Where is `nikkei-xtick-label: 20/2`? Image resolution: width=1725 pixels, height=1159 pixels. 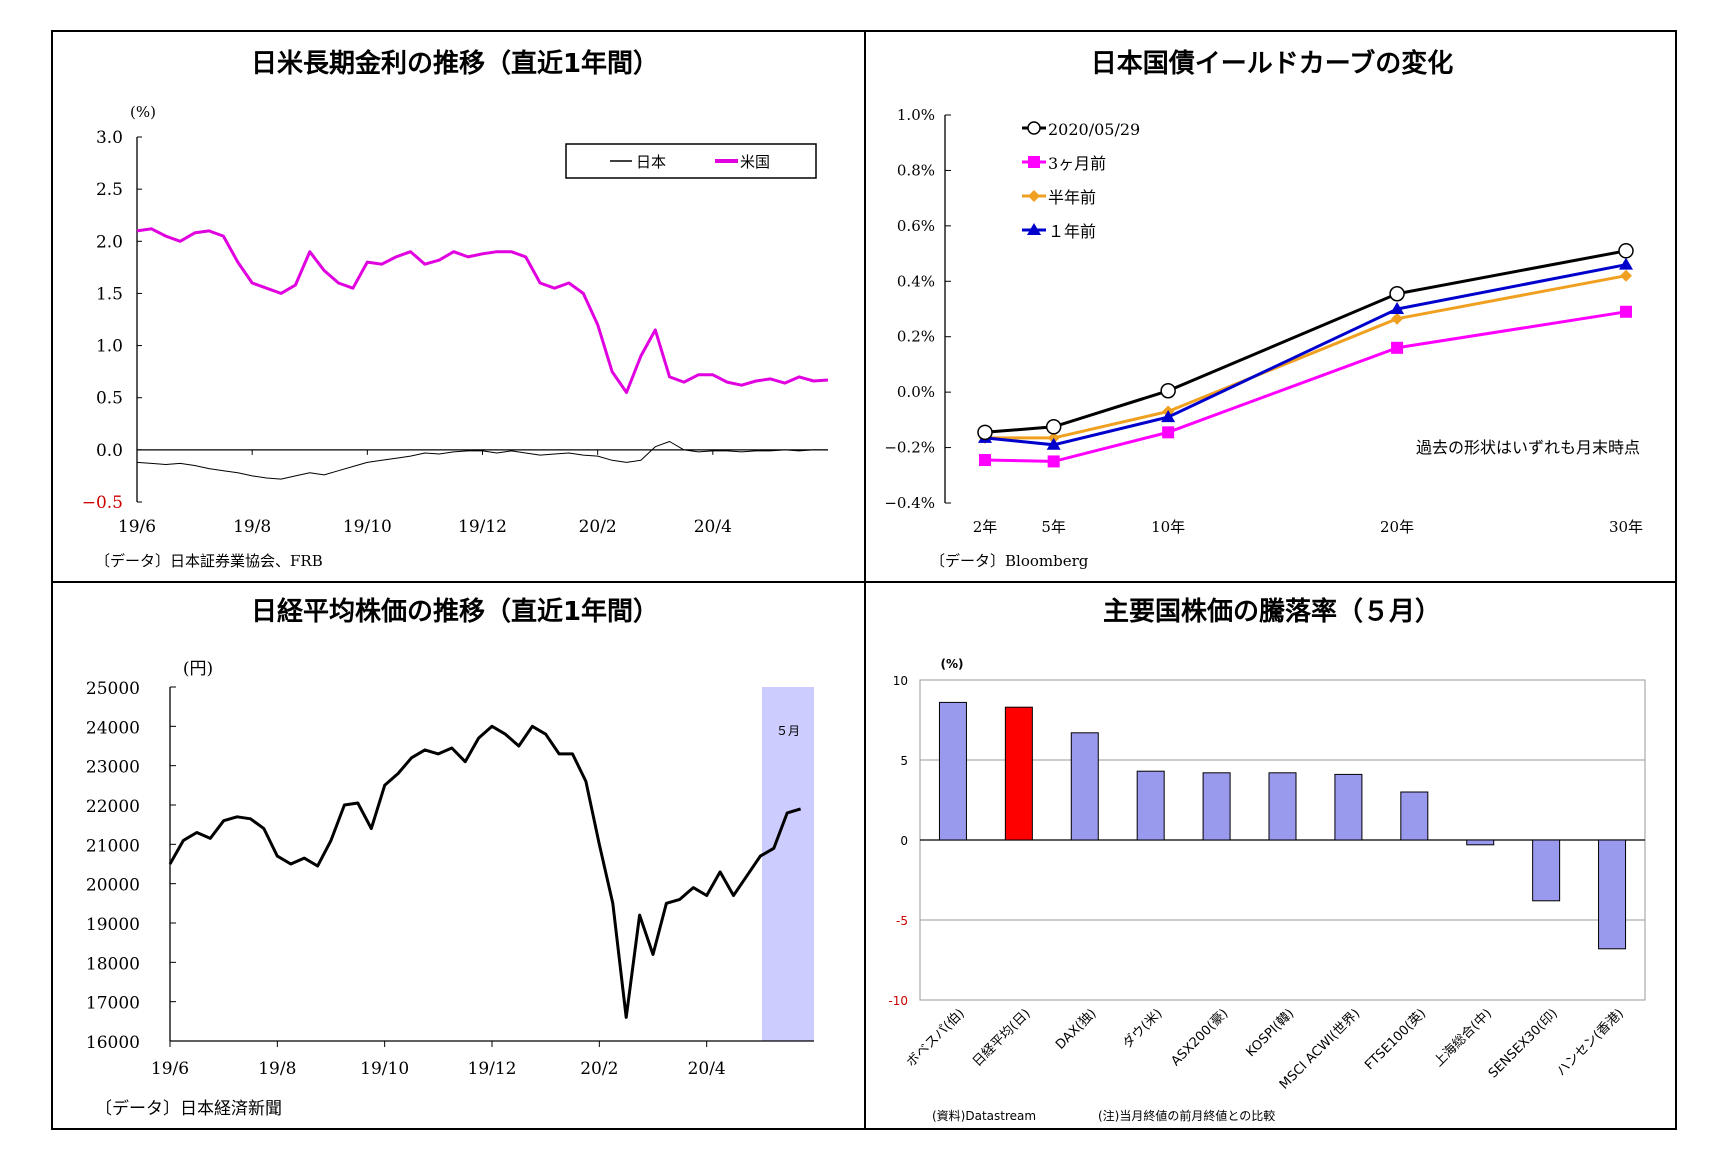 nikkei-xtick-label: 20/2 is located at coordinates (599, 1069).